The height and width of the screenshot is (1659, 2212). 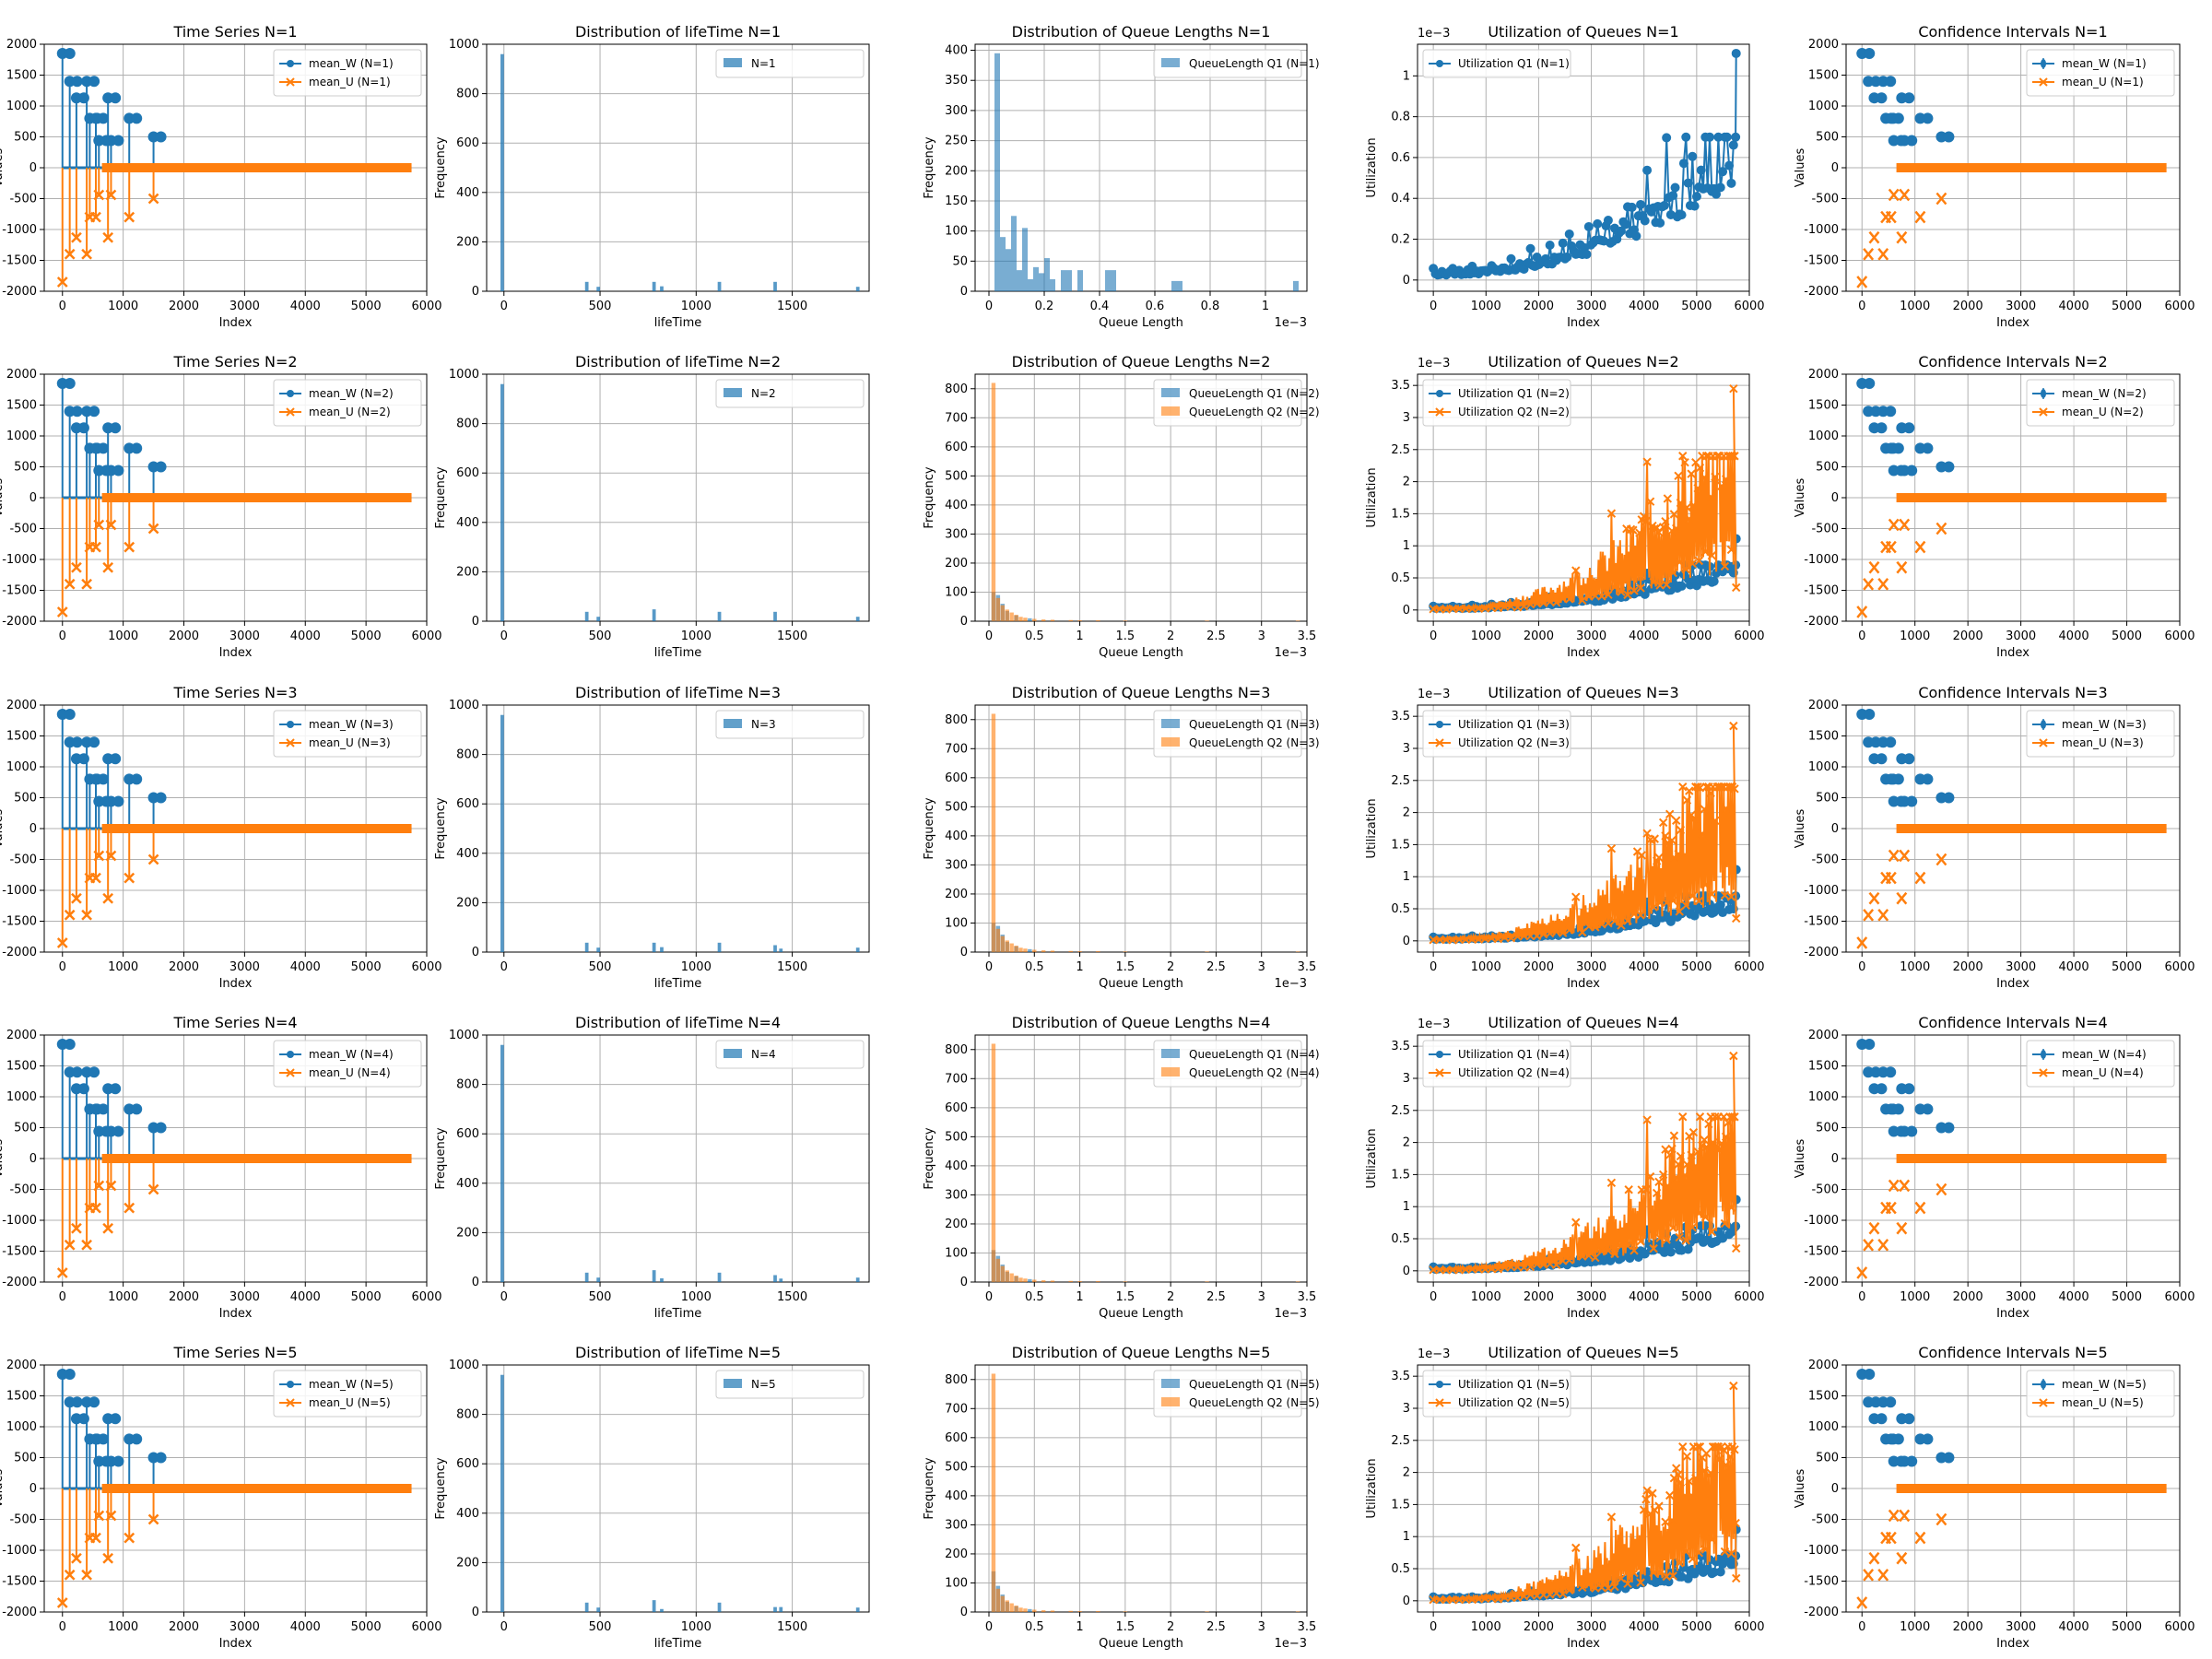 I want to click on y-tick-label: 1000, so click(x=1823, y=767).